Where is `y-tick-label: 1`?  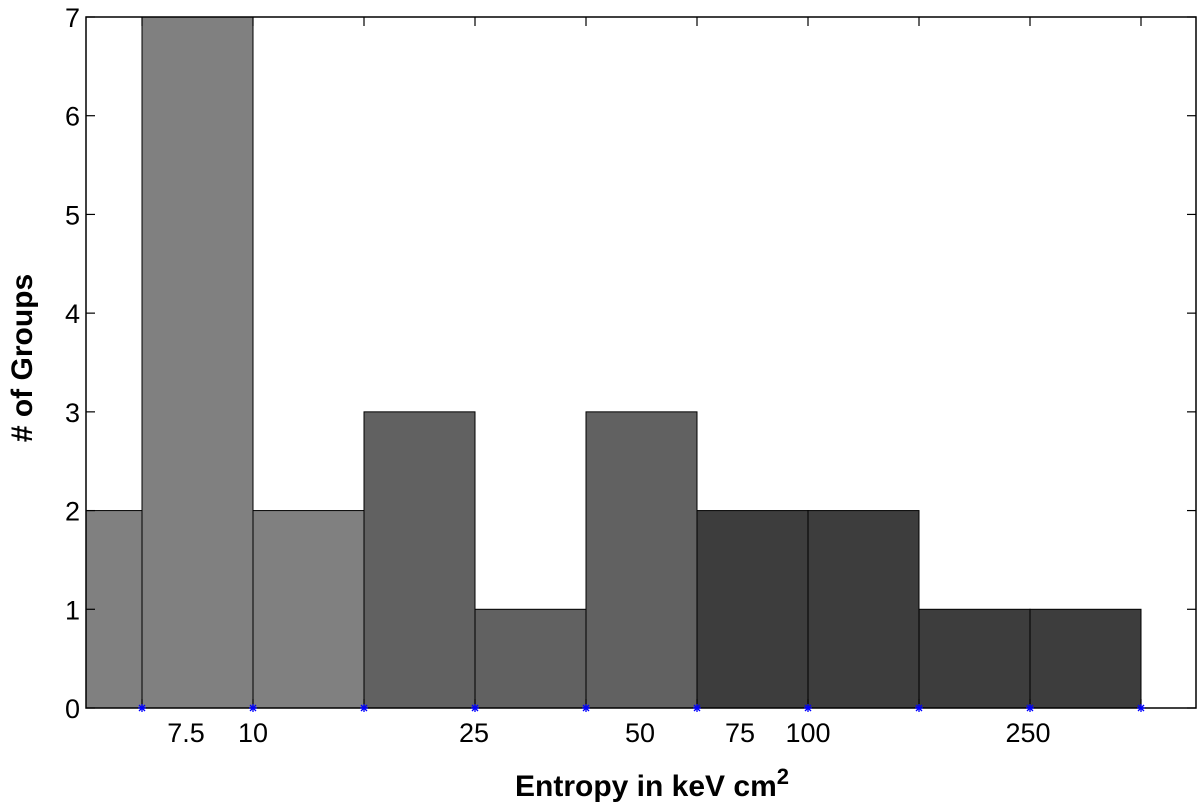
y-tick-label: 1 is located at coordinates (72, 610).